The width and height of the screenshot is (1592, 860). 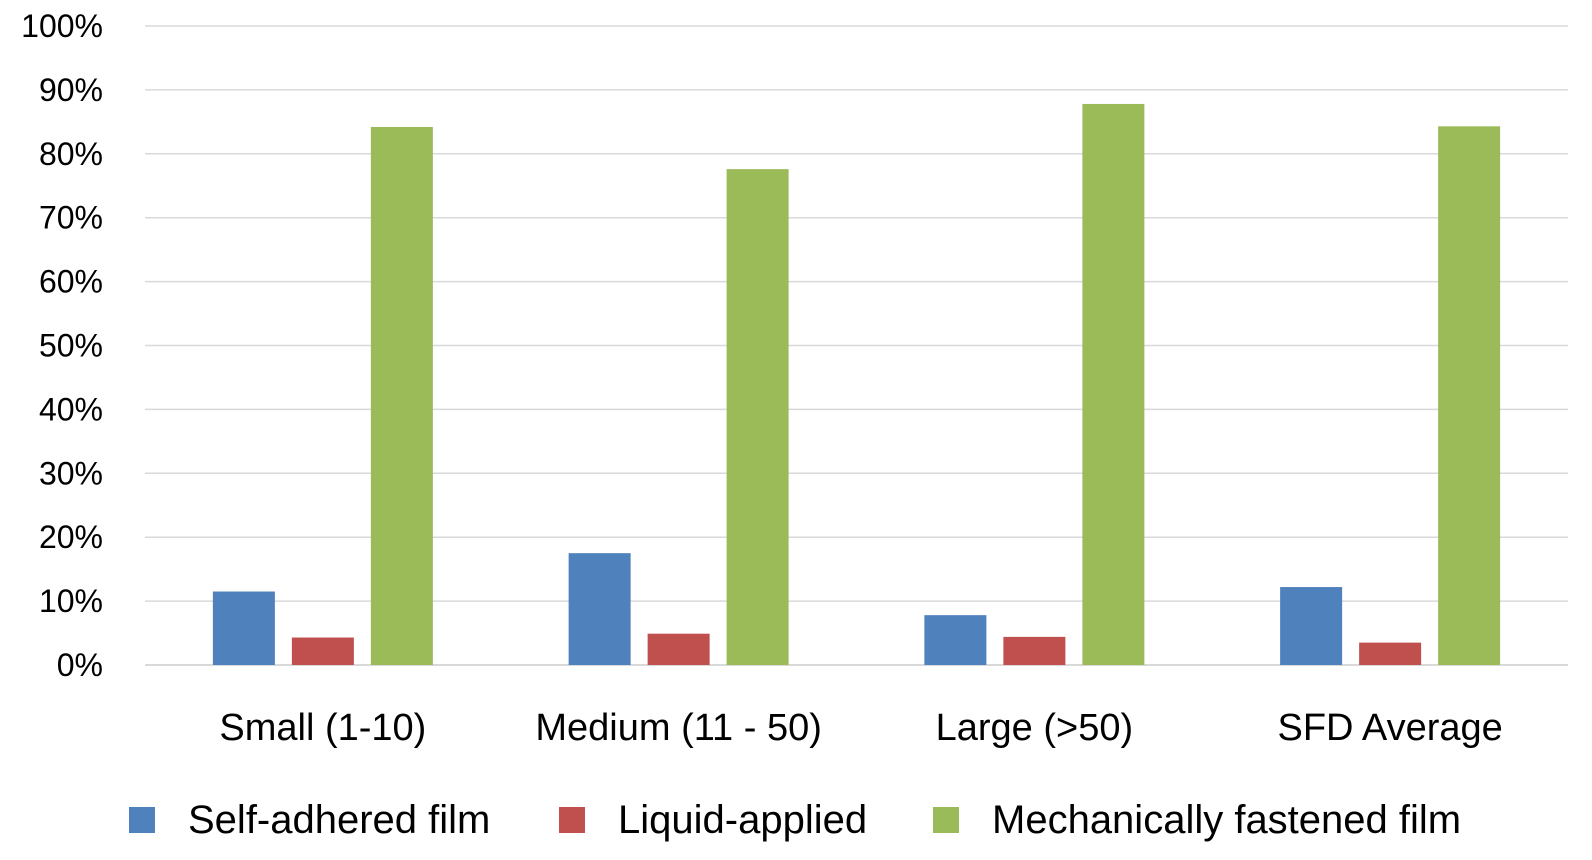 I want to click on y-tick-label: 60%, so click(x=71, y=282).